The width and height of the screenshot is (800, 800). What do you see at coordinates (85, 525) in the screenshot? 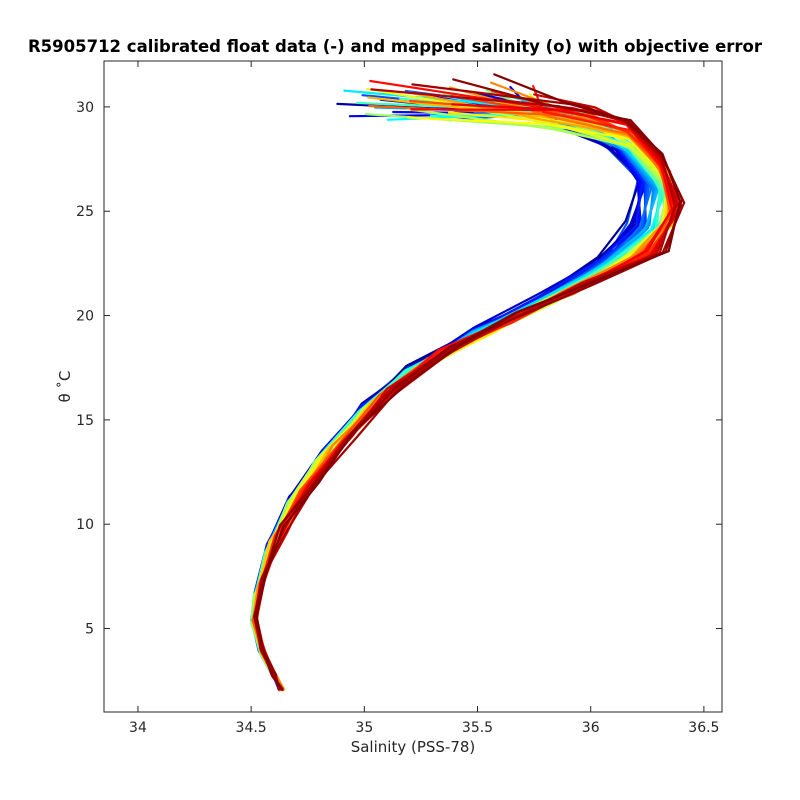
I see `y-tick-label: 10` at bounding box center [85, 525].